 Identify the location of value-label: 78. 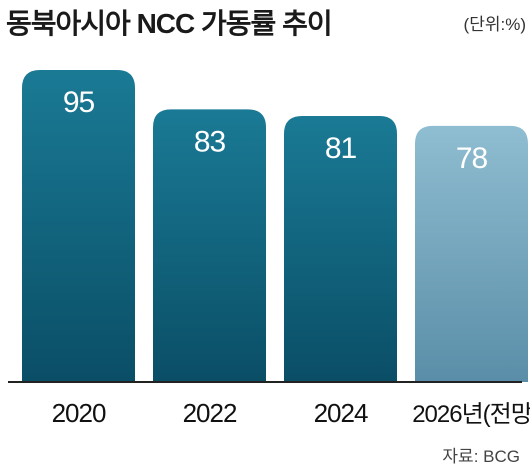
(472, 158).